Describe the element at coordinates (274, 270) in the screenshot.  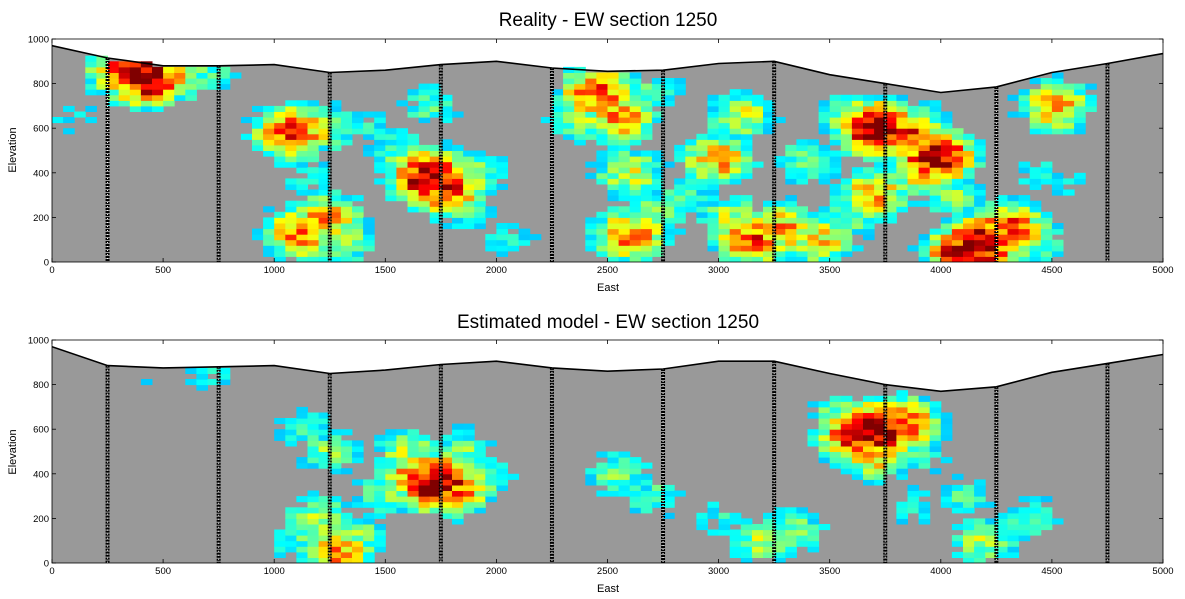
I see `x-tick-label: 1000` at that location.